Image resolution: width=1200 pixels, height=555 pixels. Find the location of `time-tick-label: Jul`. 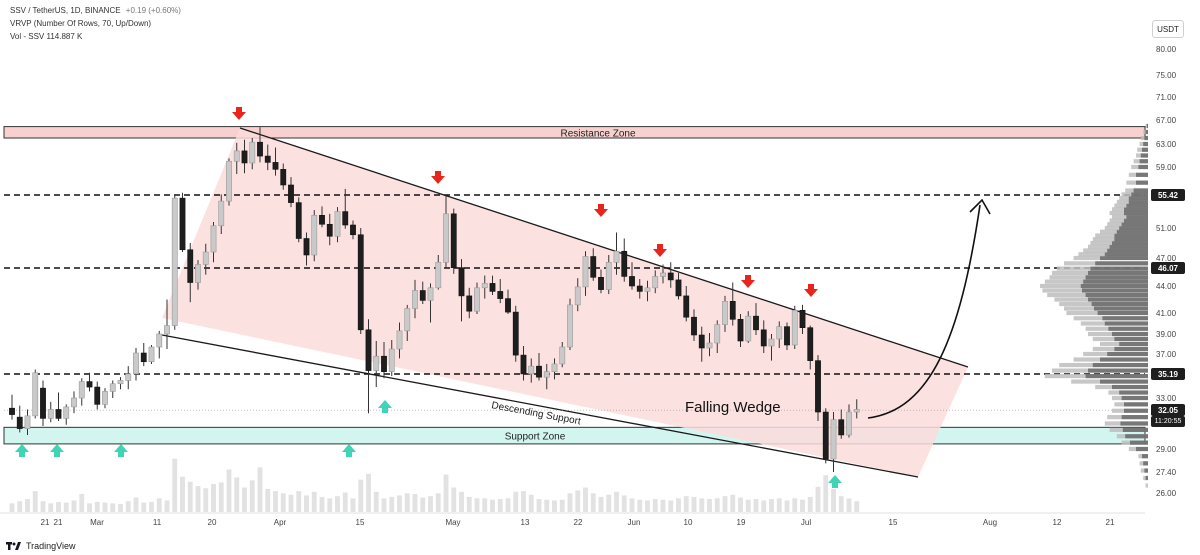

time-tick-label: Jul is located at coordinates (806, 522).